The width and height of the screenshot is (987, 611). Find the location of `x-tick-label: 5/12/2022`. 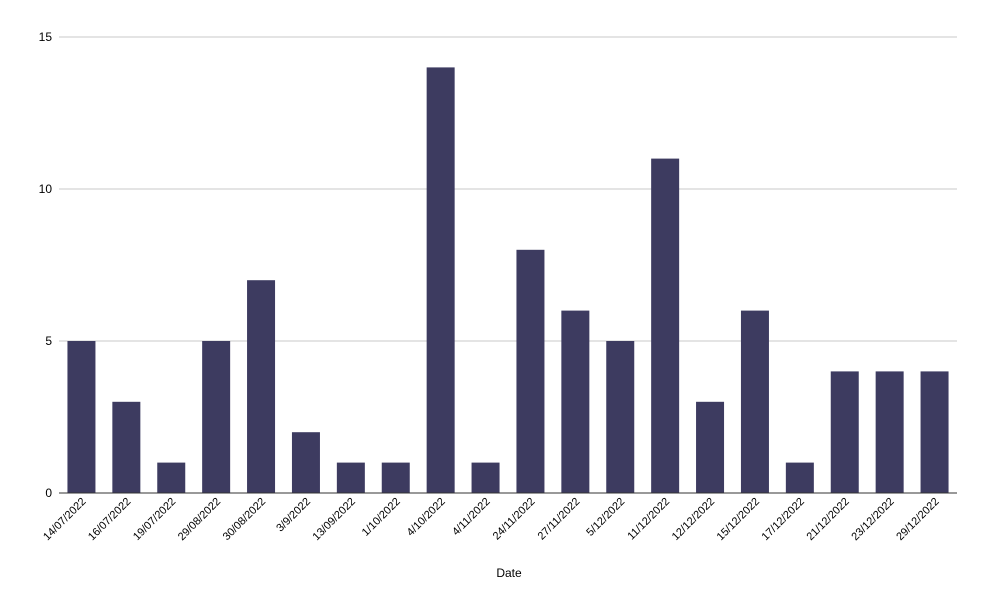

x-tick-label: 5/12/2022 is located at coordinates (605, 517).